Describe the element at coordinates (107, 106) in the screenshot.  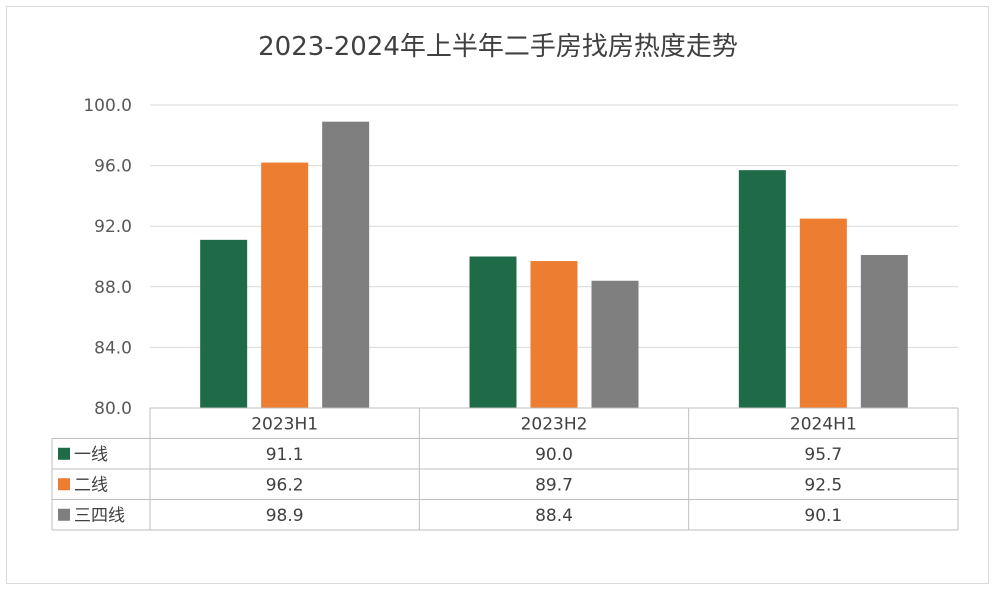
I see `y-tick-label: 100.0` at that location.